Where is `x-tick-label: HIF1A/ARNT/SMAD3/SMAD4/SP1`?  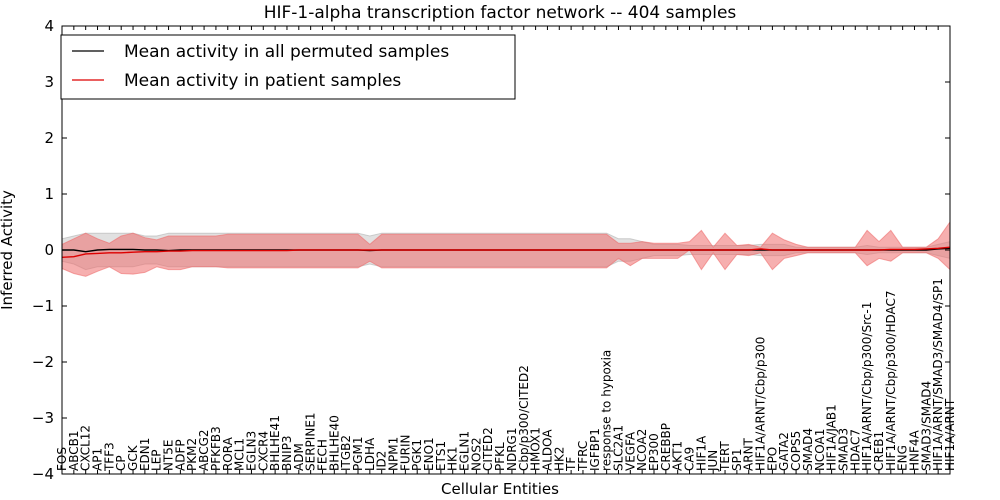 x-tick-label: HIF1A/ARNT/SMAD3/SMAD4/SP1 is located at coordinates (938, 374).